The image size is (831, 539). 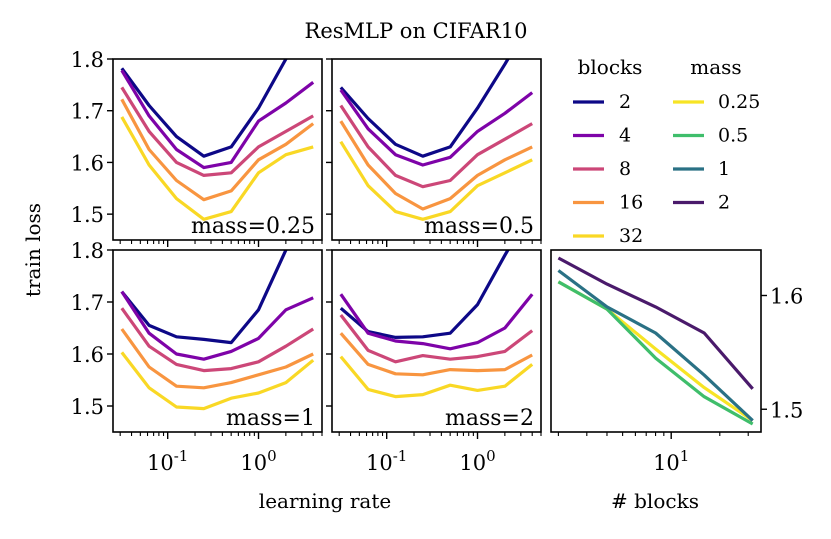 I want to click on legend-label: 0.5, so click(x=733, y=136).